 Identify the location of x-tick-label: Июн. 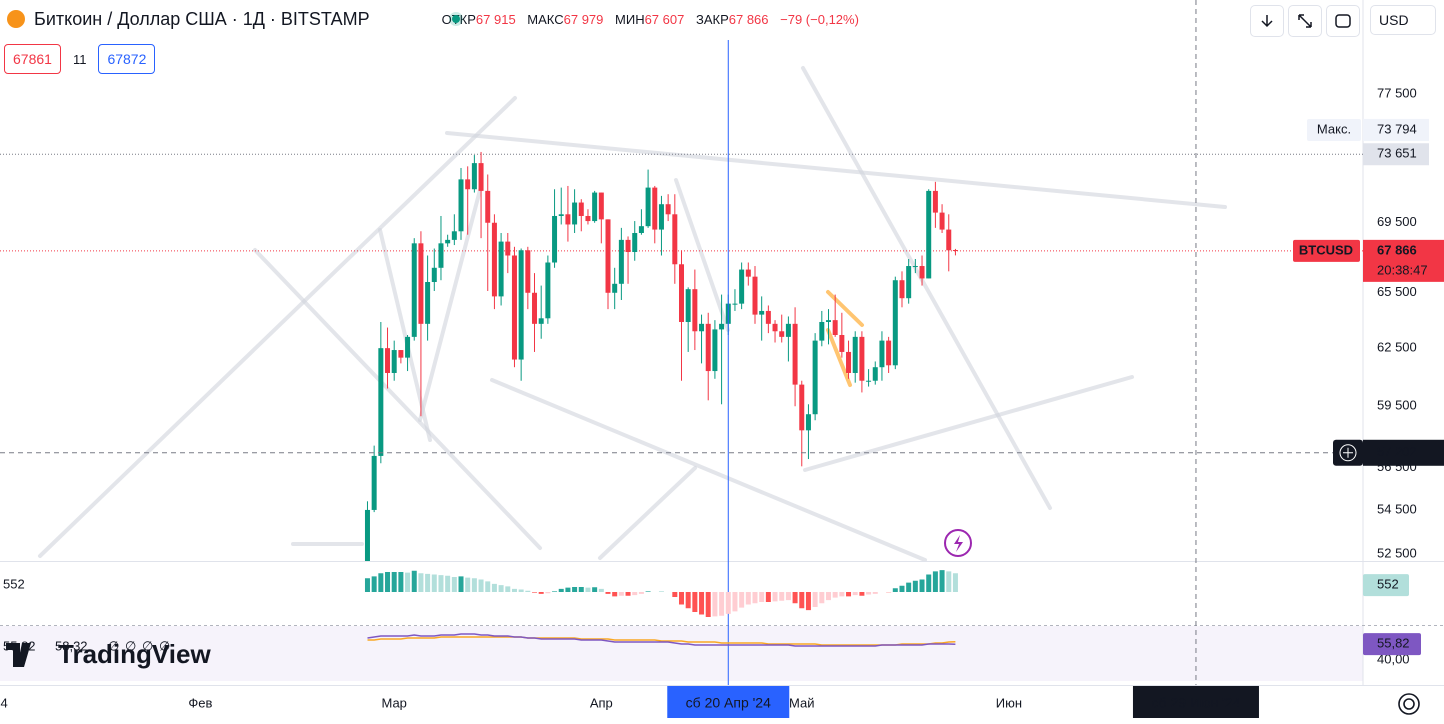
(1009, 702).